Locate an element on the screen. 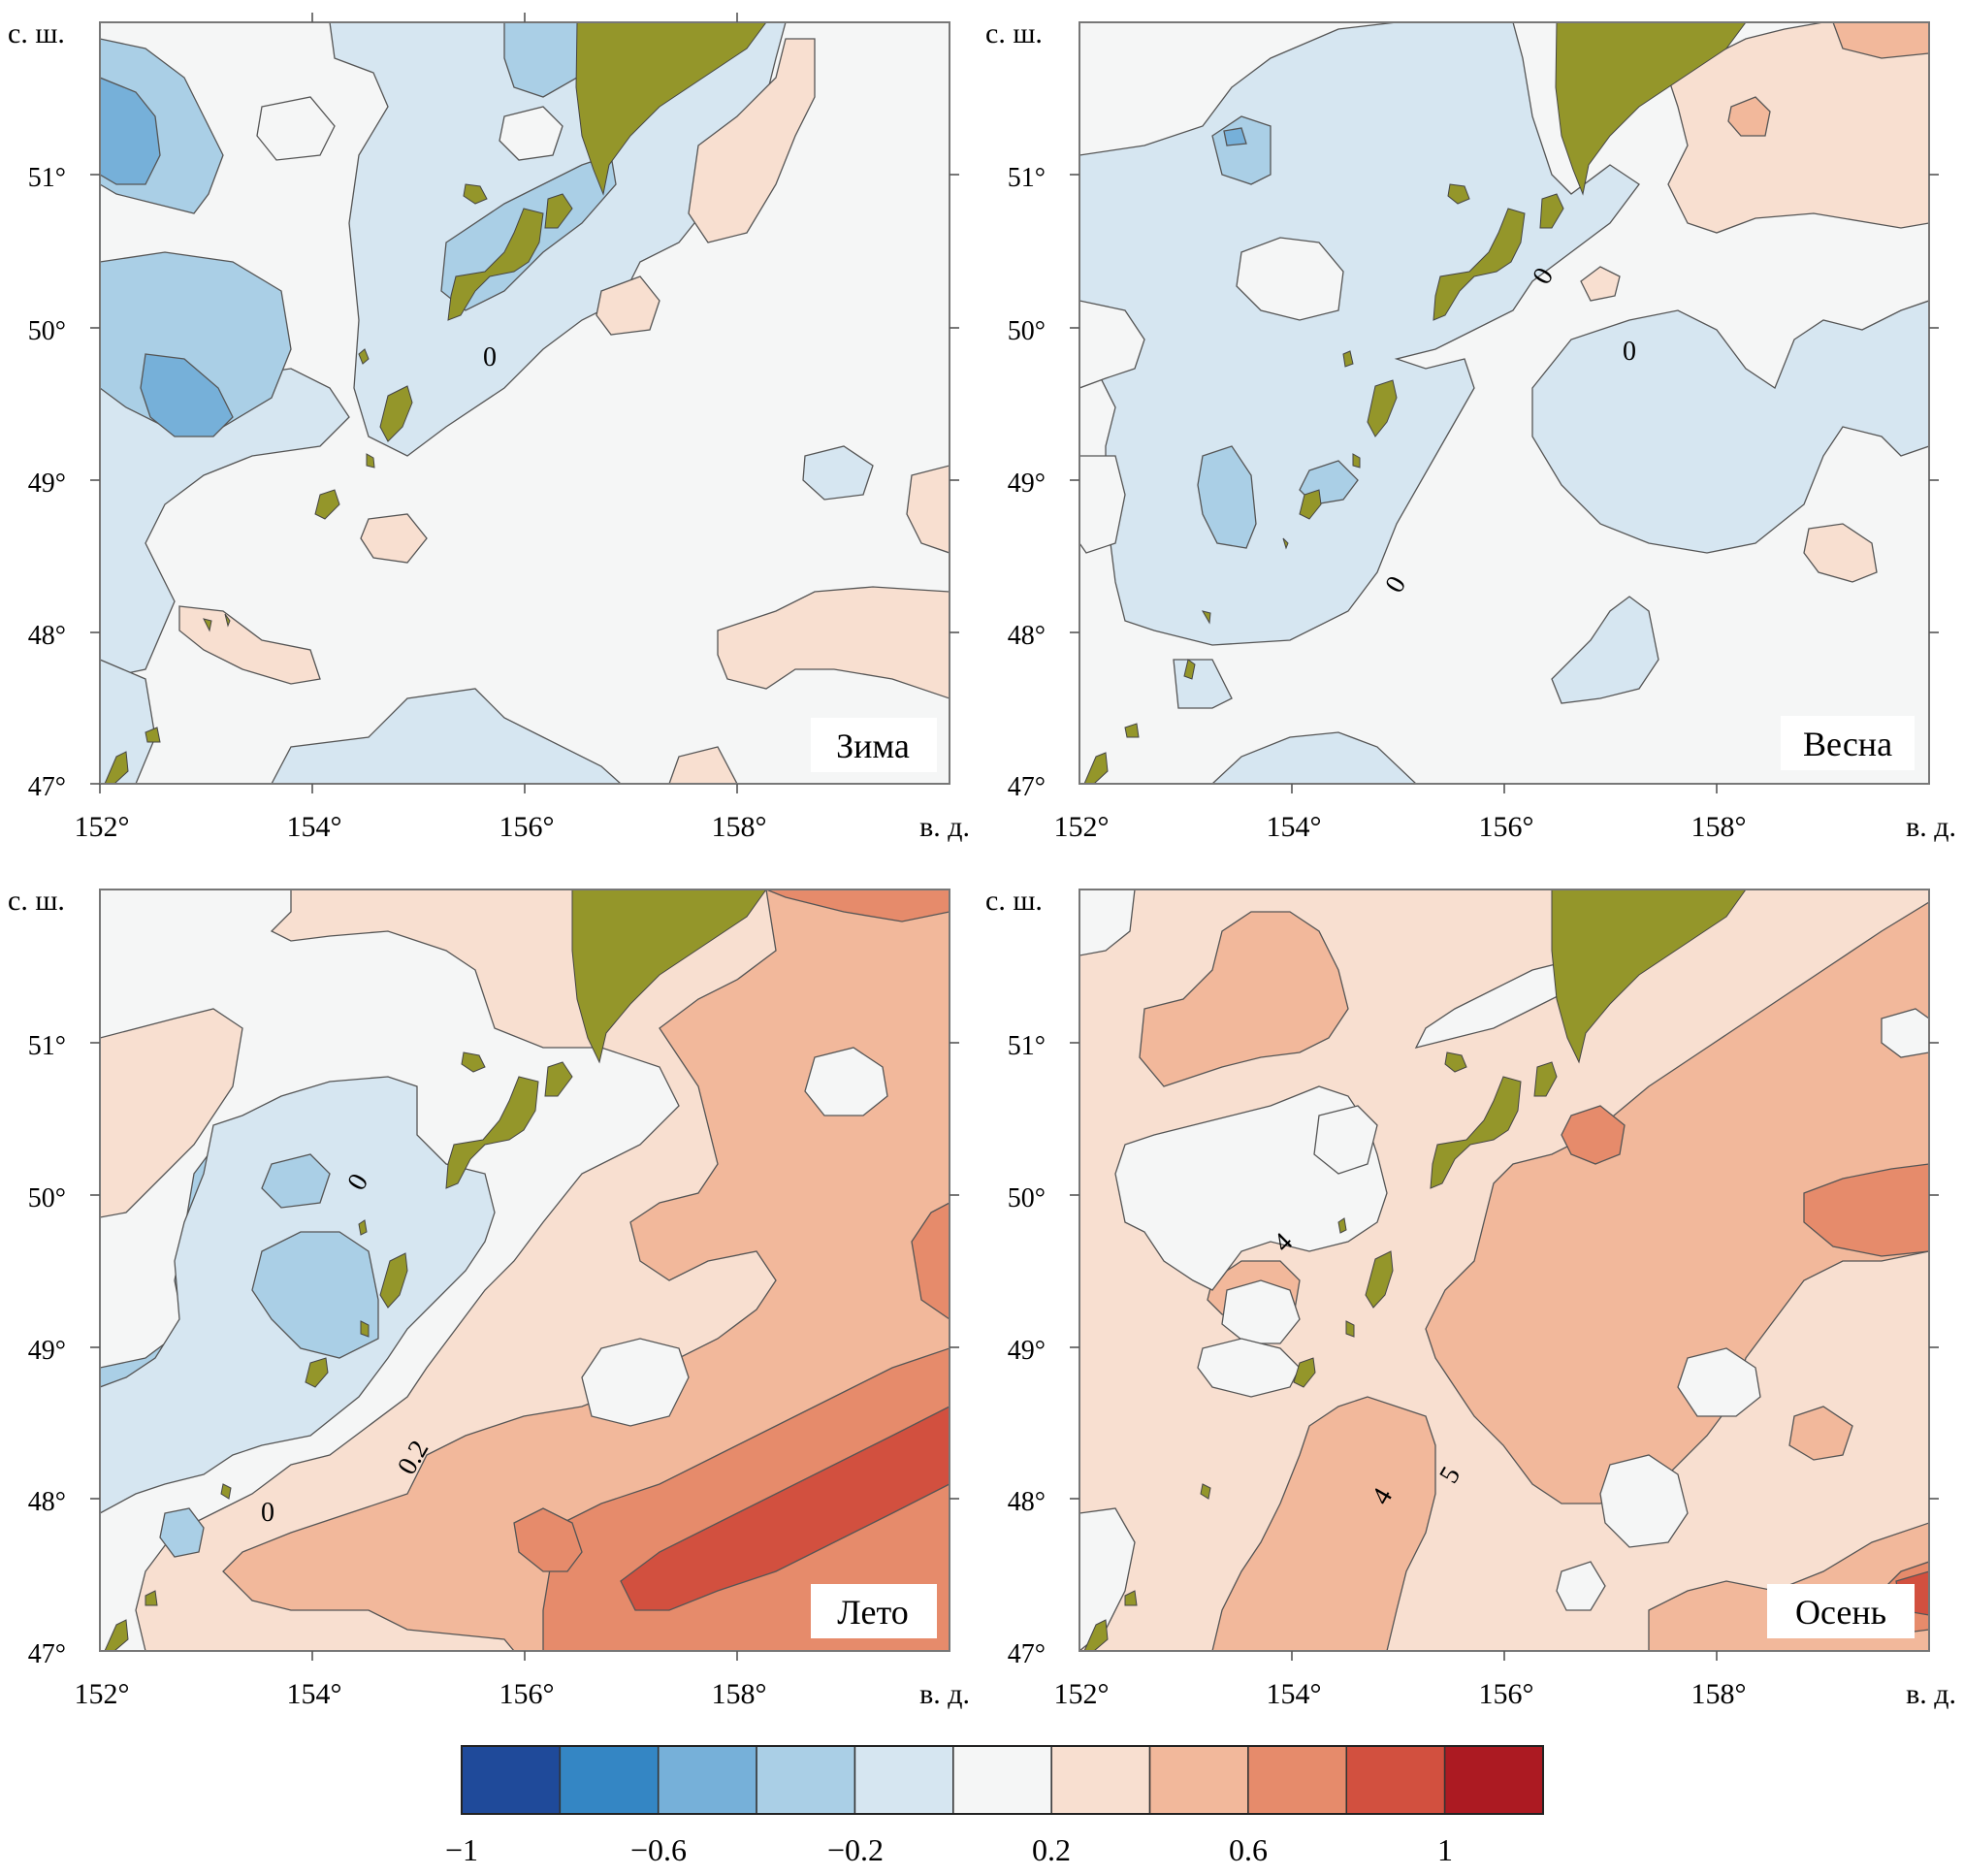 This screenshot has height=1876, width=1964. season-label: Зима is located at coordinates (873, 746).